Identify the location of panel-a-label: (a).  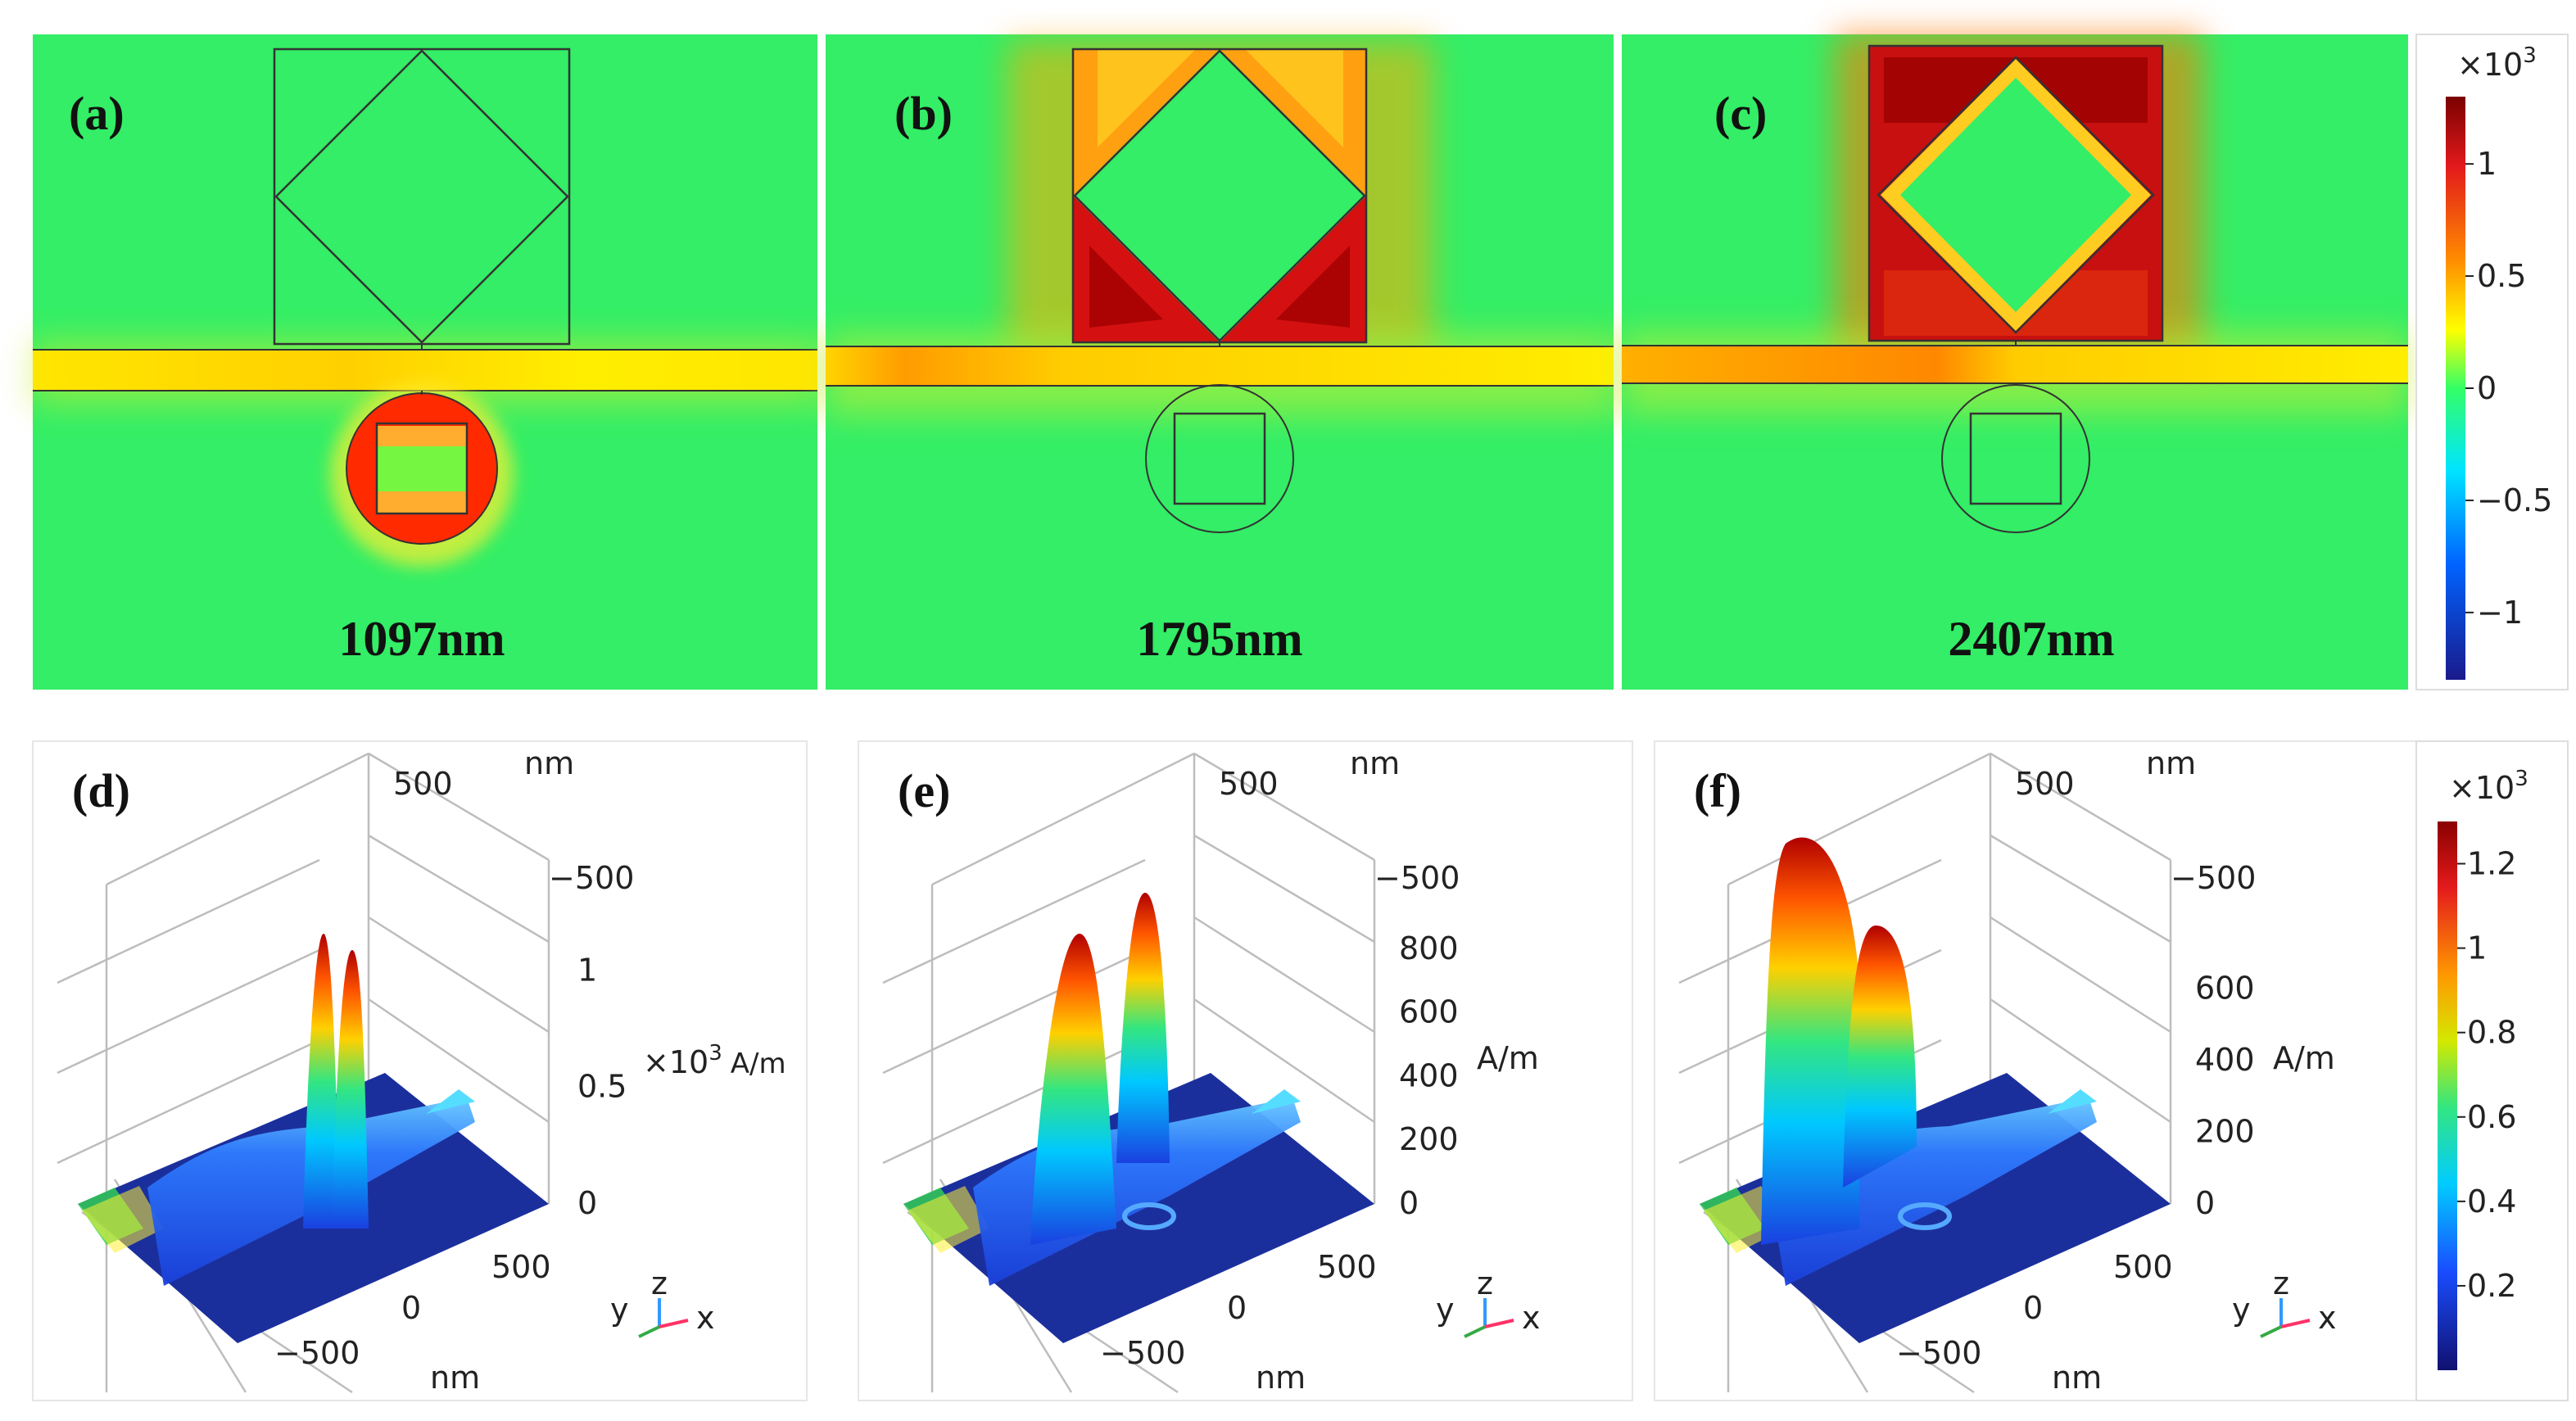
(96, 113).